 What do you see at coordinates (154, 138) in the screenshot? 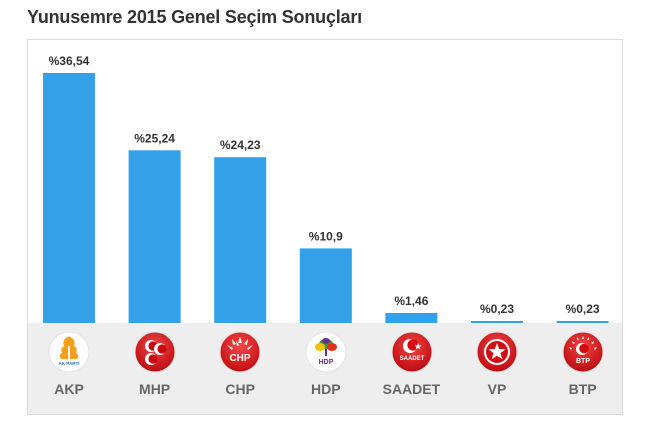
I see `value-label-mhp: %25,24` at bounding box center [154, 138].